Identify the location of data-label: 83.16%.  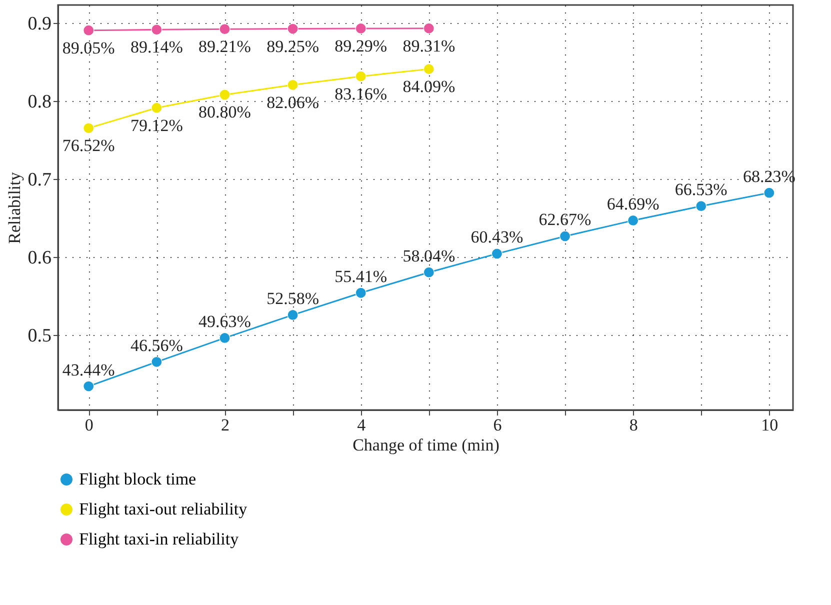
(361, 94).